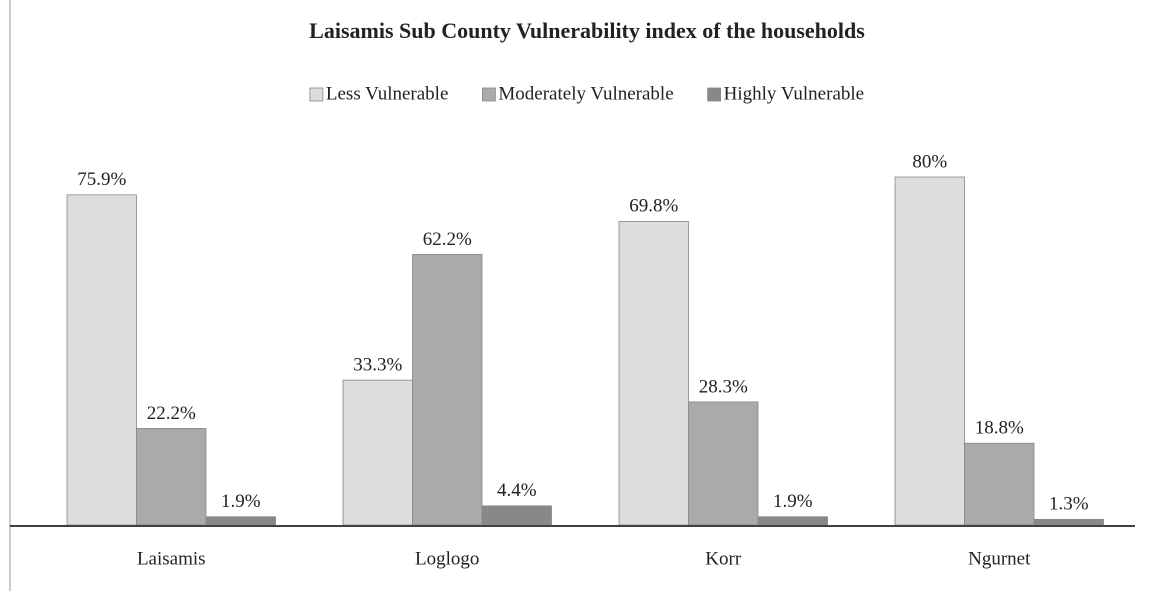  What do you see at coordinates (723, 386) in the screenshot?
I see `value-label: 28.3%` at bounding box center [723, 386].